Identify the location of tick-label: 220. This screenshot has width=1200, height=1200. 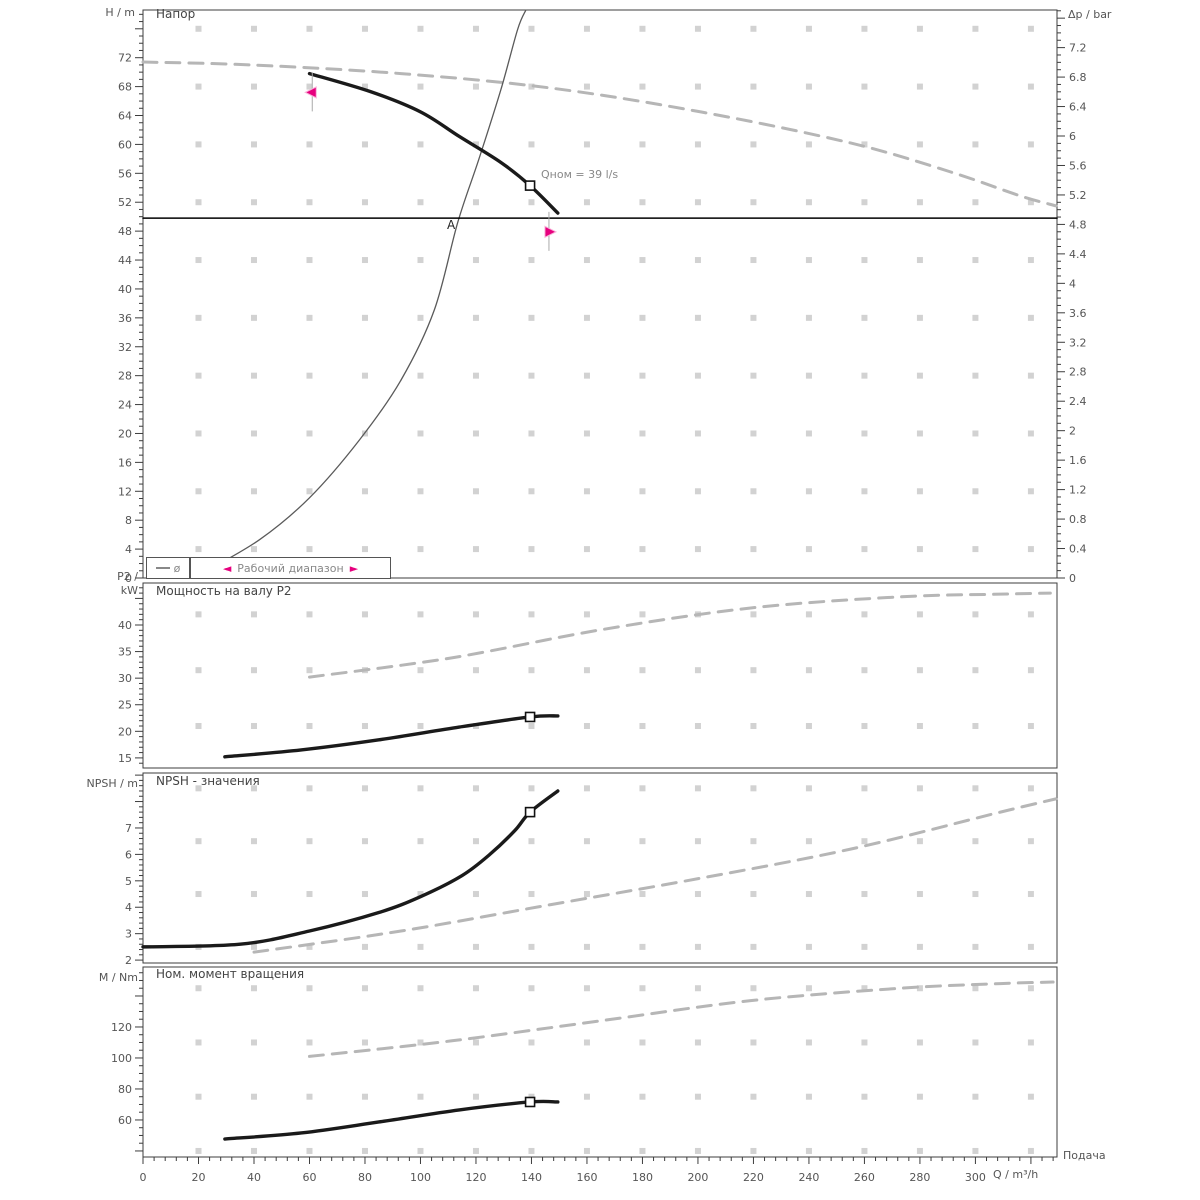
(753, 1177).